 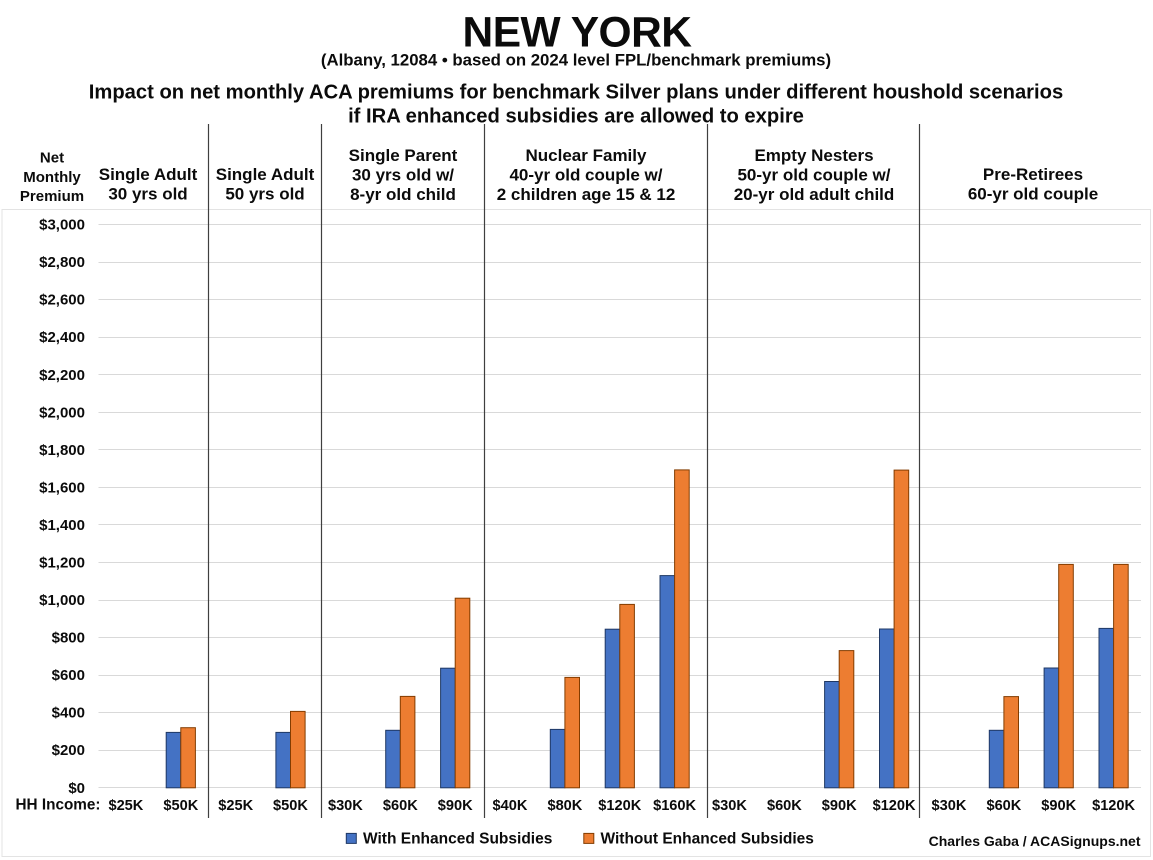 What do you see at coordinates (58, 805) in the screenshot?
I see `svg-text: HH Income:` at bounding box center [58, 805].